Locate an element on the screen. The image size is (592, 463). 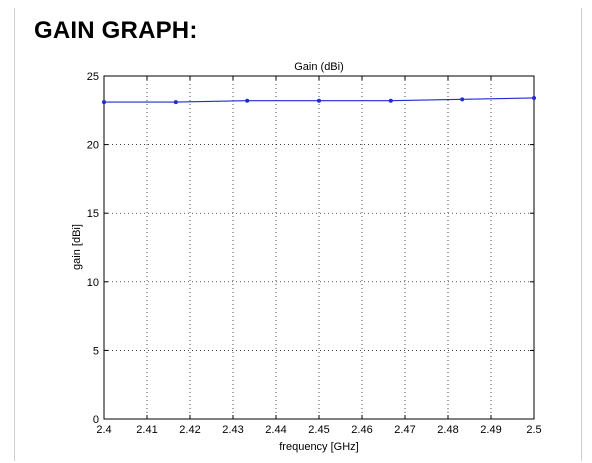
x-tick-label: 2.41 is located at coordinates (146, 430).